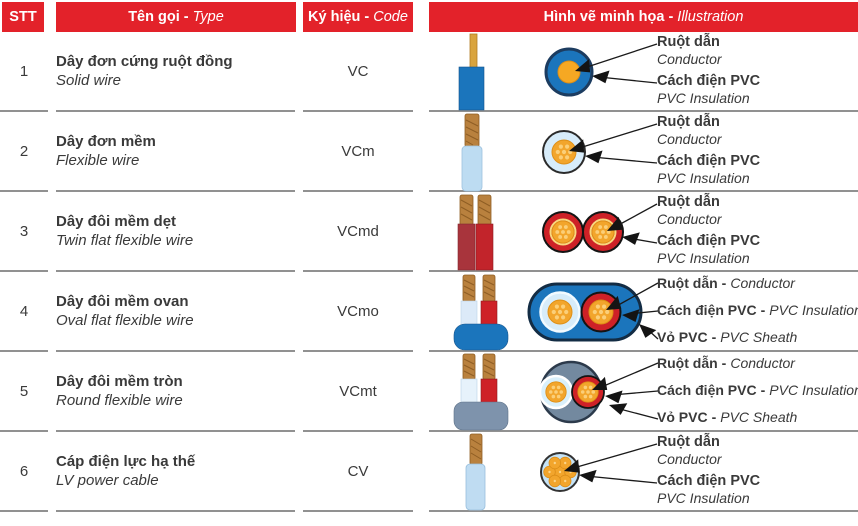 Image resolution: width=858 pixels, height=526 pixels. What do you see at coordinates (106, 141) in the screenshot?
I see `type-name-vi: Dây đơn mềm` at bounding box center [106, 141].